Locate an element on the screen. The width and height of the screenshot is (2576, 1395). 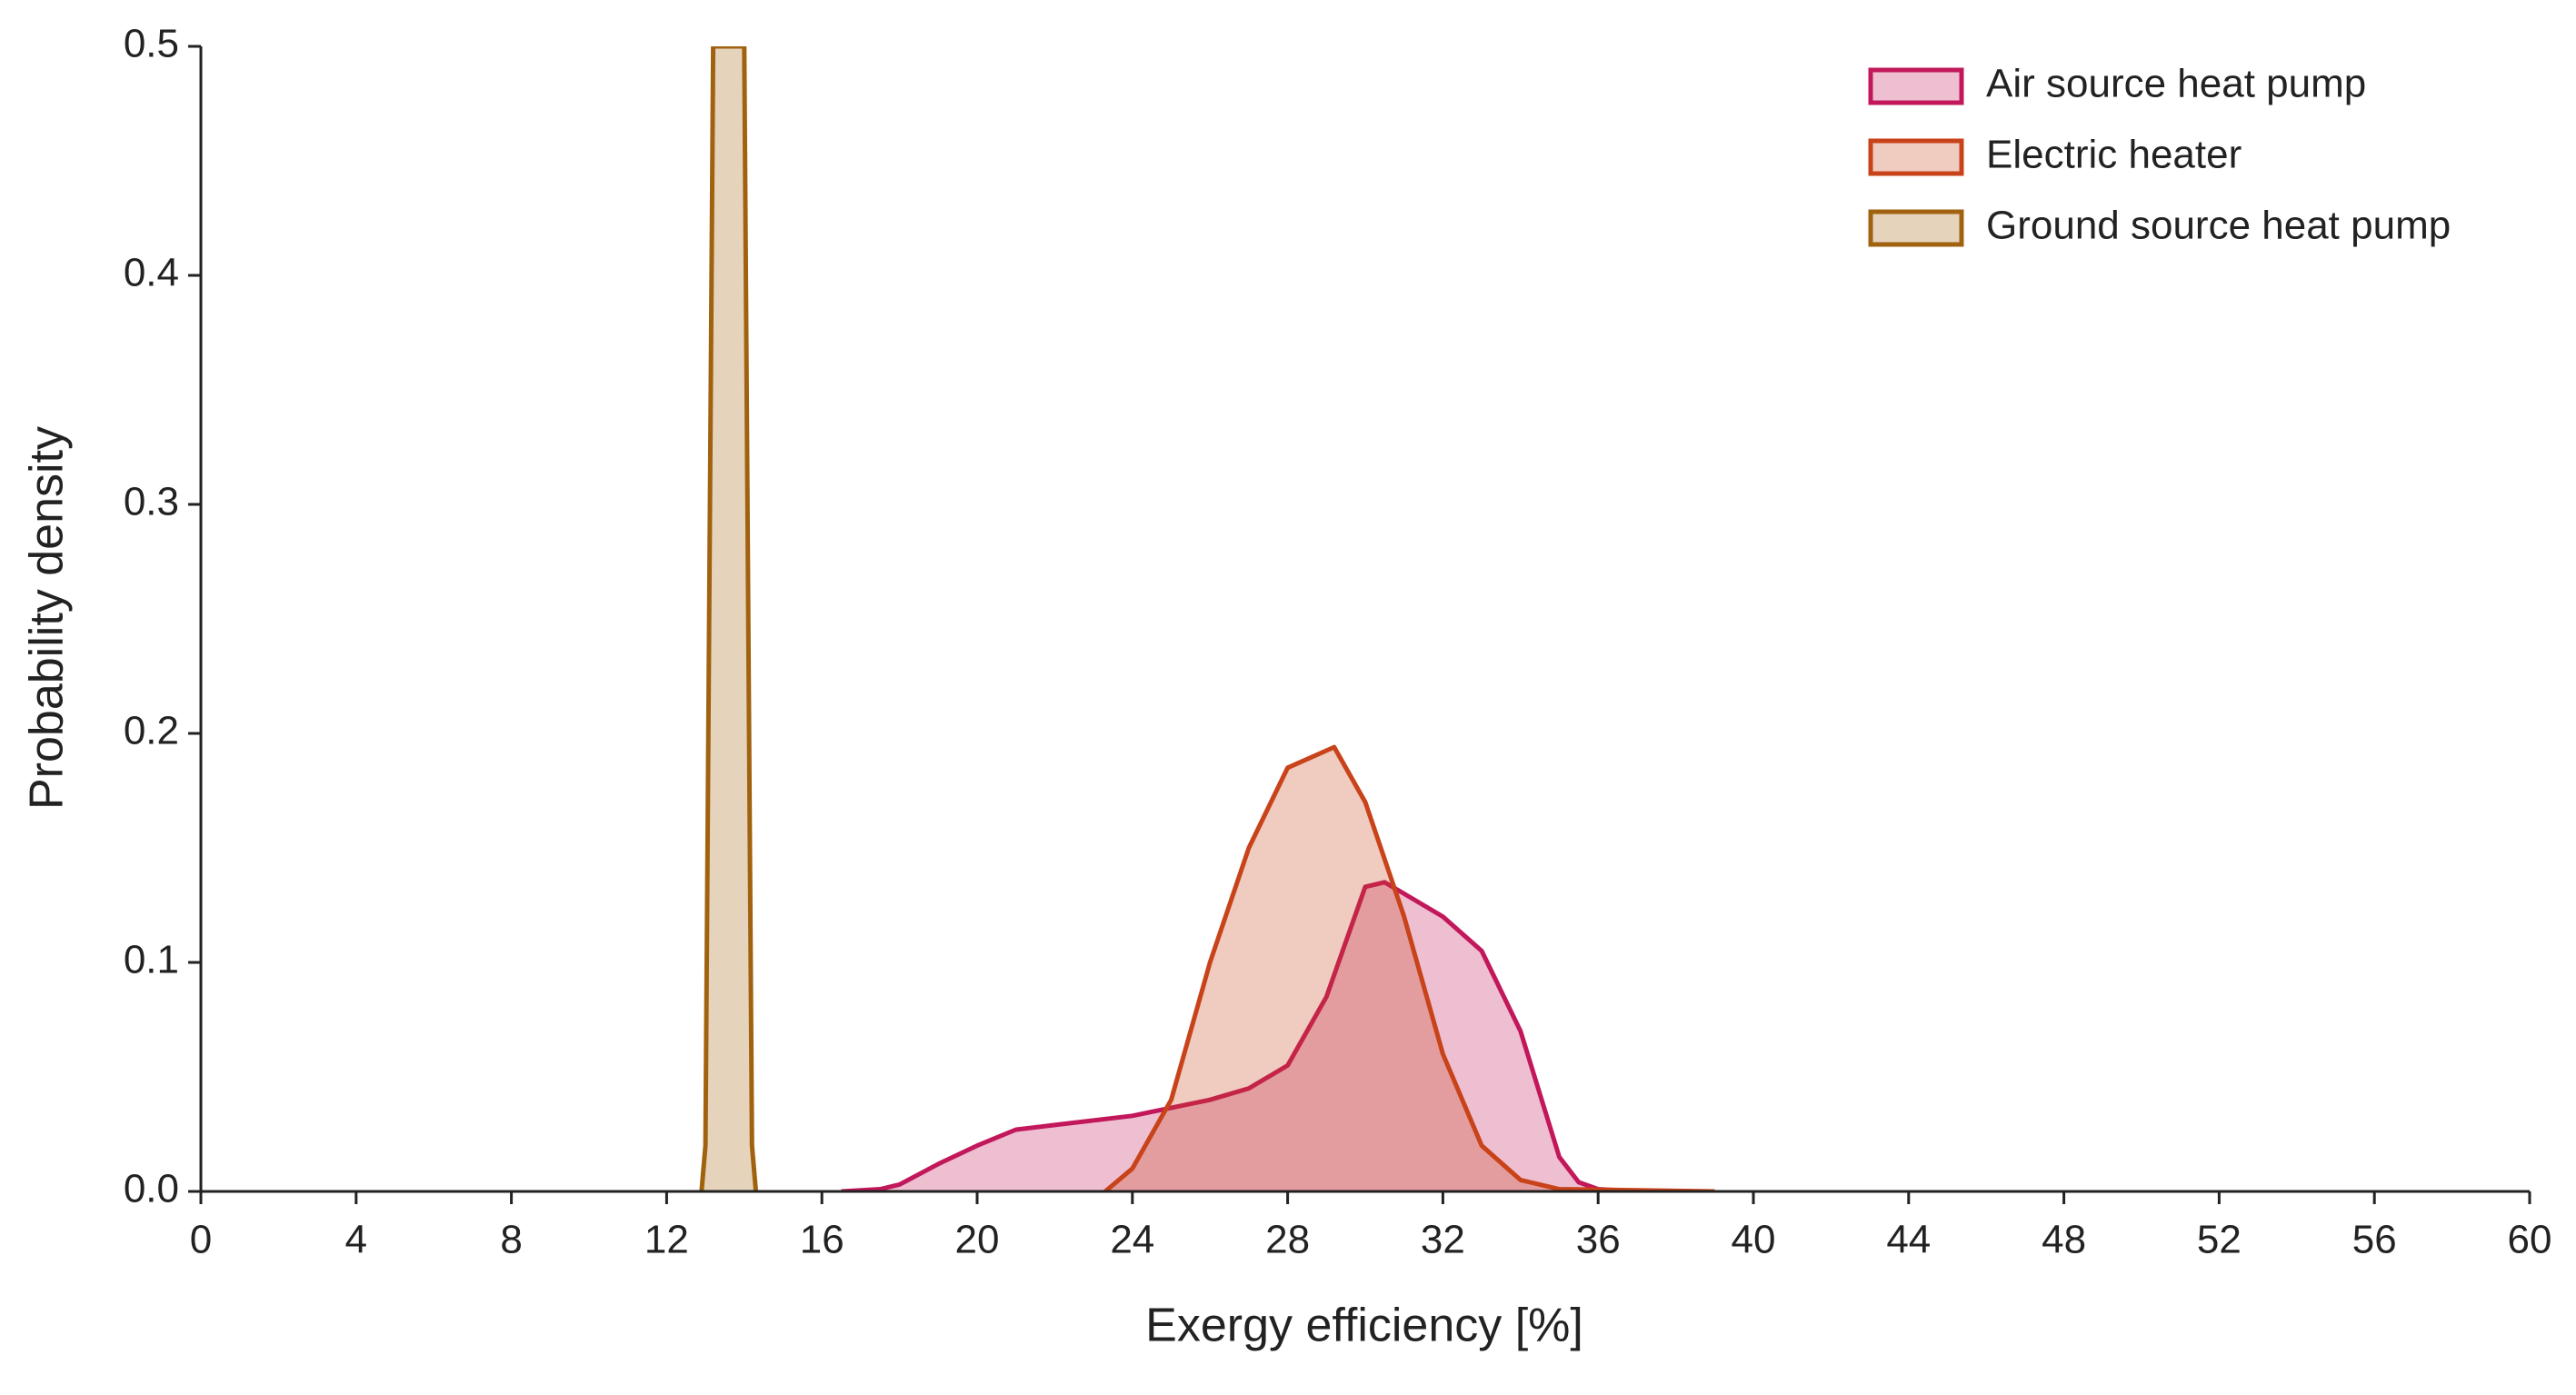
y-axis-label: Probability density is located at coordinates (48, 618).